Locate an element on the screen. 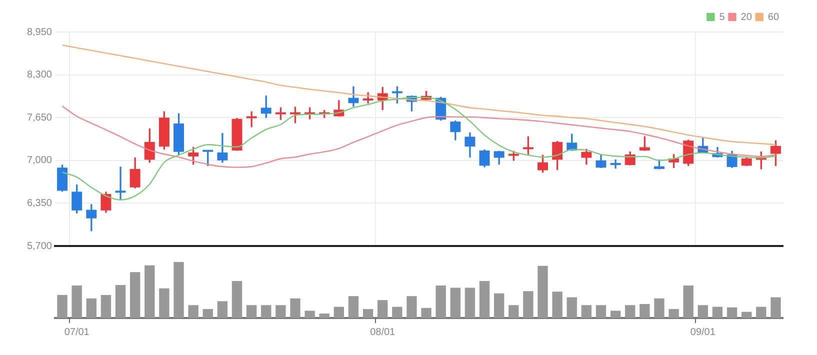 Image resolution: width=817 pixels, height=355 pixels. y-tick-label: 7,000 is located at coordinates (39, 160).